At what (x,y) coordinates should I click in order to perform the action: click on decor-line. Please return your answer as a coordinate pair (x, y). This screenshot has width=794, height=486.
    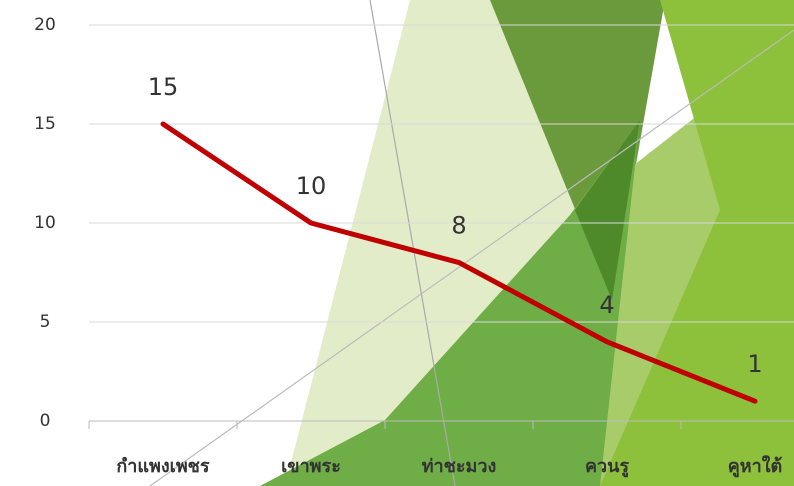
    Looking at the image, I should click on (412, 243).